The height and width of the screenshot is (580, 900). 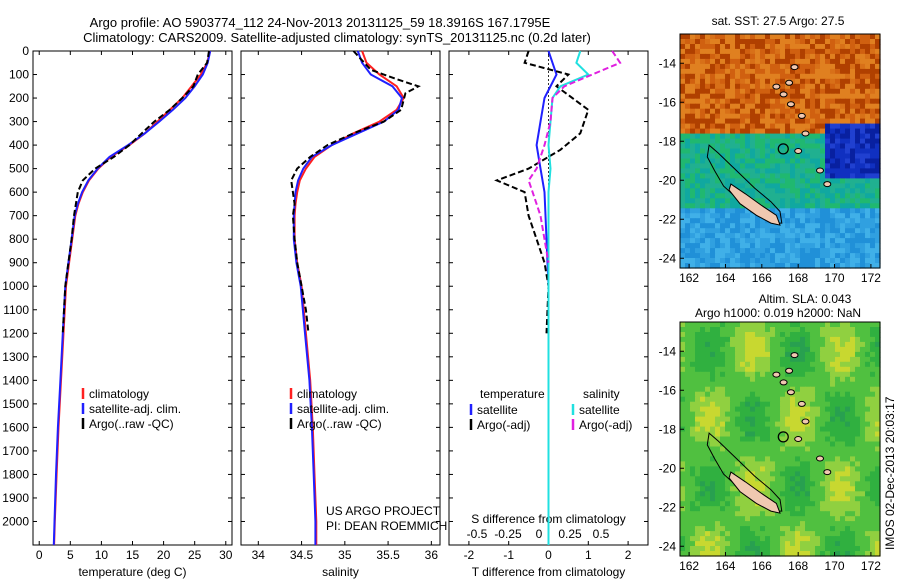 What do you see at coordinates (790, 392) in the screenshot?
I see `island-shape` at bounding box center [790, 392].